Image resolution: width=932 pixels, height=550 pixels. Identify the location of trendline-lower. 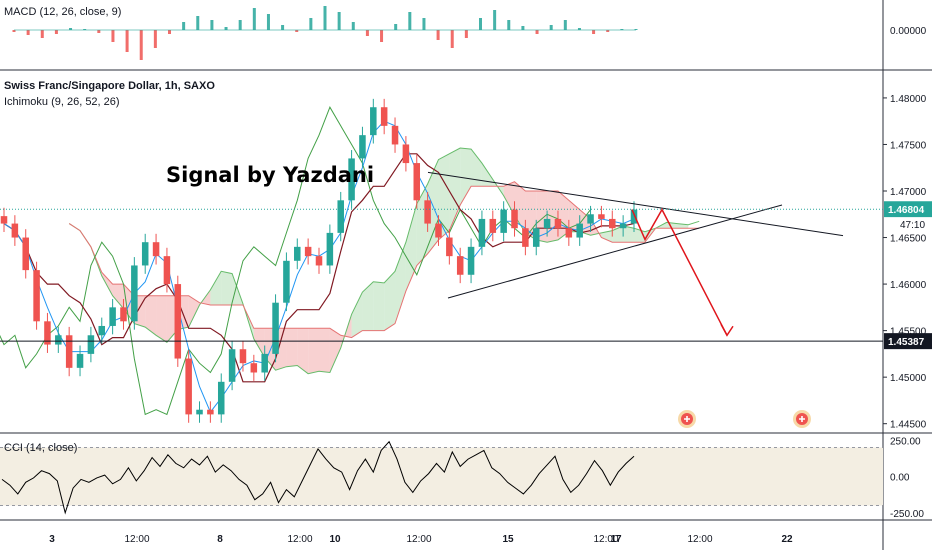
(615, 251).